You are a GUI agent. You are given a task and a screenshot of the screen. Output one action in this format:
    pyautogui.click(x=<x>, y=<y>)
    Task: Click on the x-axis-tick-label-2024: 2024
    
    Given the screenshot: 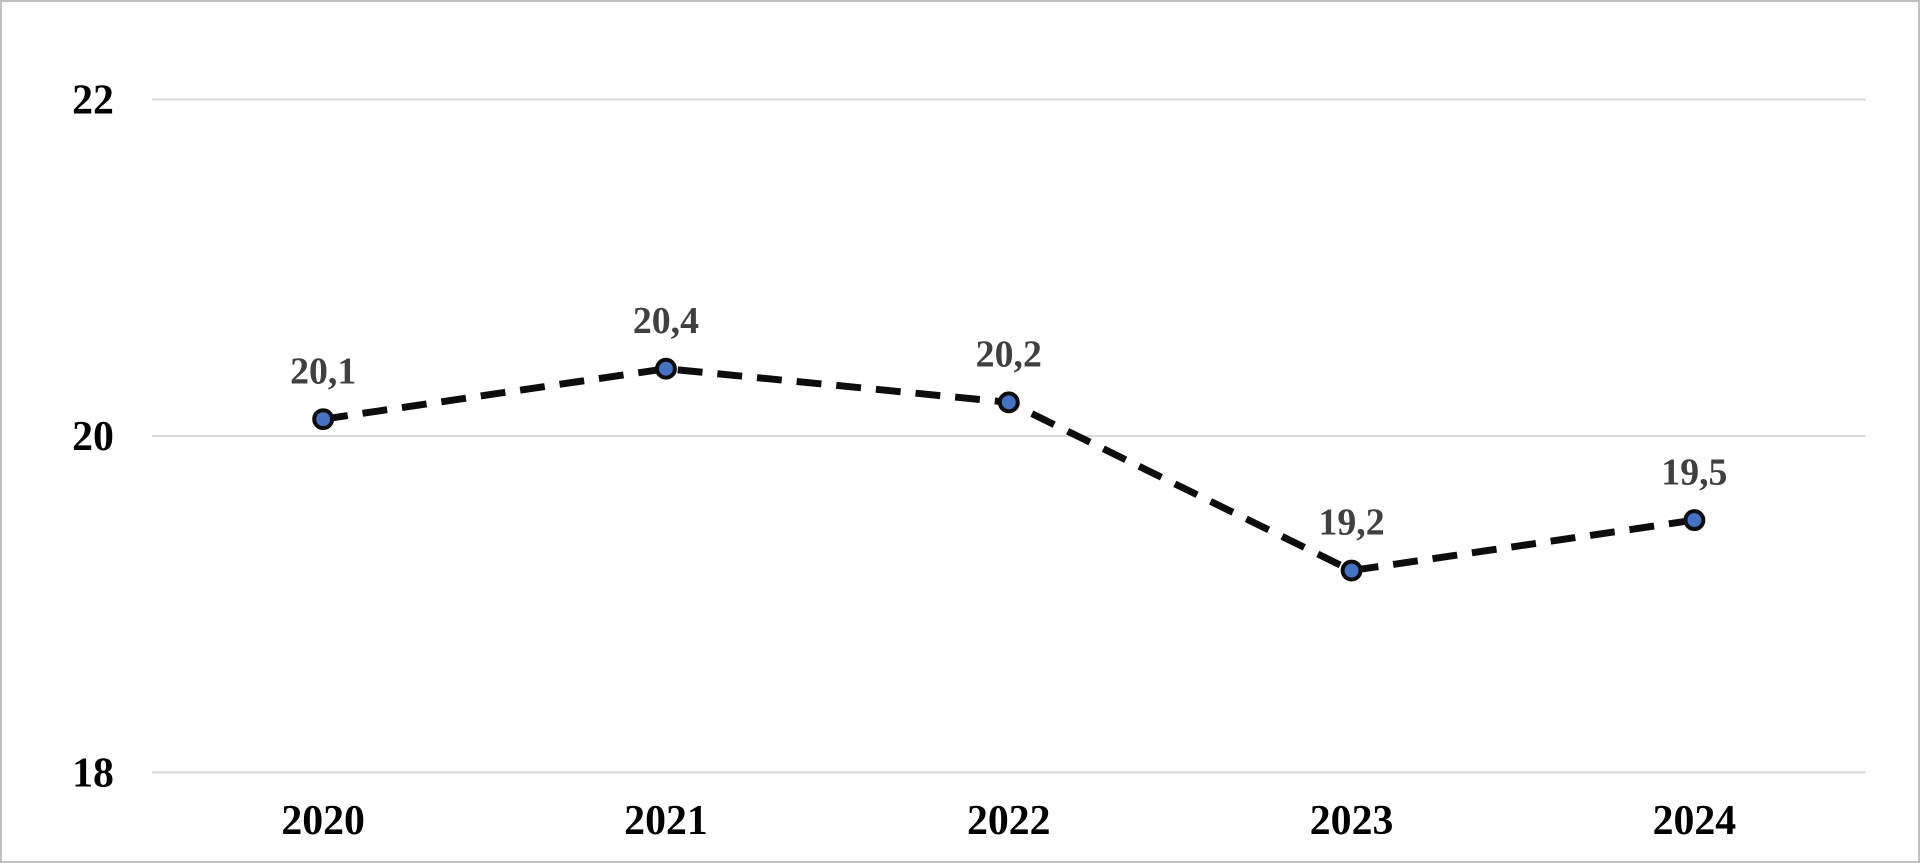 What is the action you would take?
    pyautogui.click(x=1695, y=821)
    